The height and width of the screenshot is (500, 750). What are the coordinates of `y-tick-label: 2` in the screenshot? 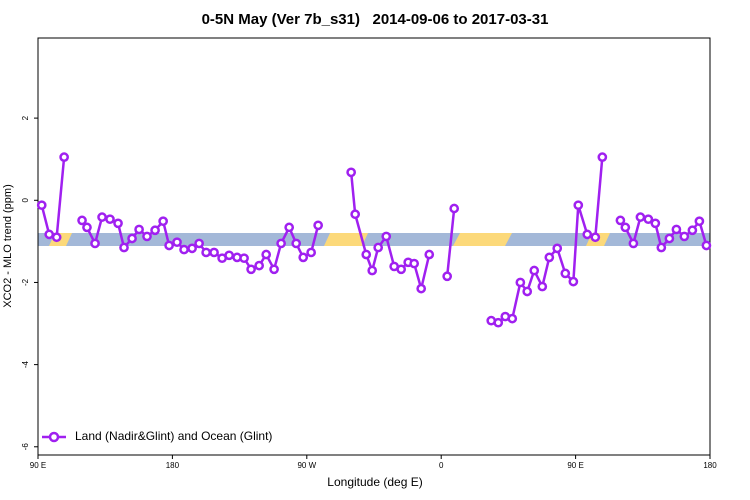 It's located at (25, 117).